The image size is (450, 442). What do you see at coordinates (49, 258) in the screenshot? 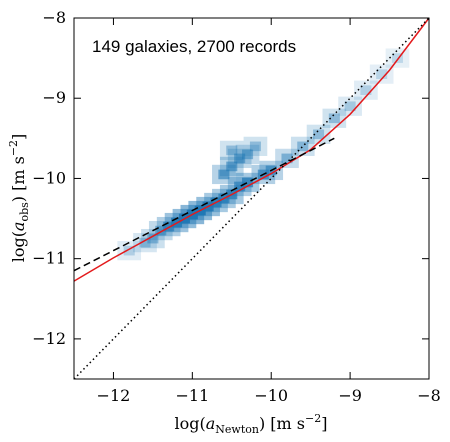
I see `y-tick-label: −11` at bounding box center [49, 258].